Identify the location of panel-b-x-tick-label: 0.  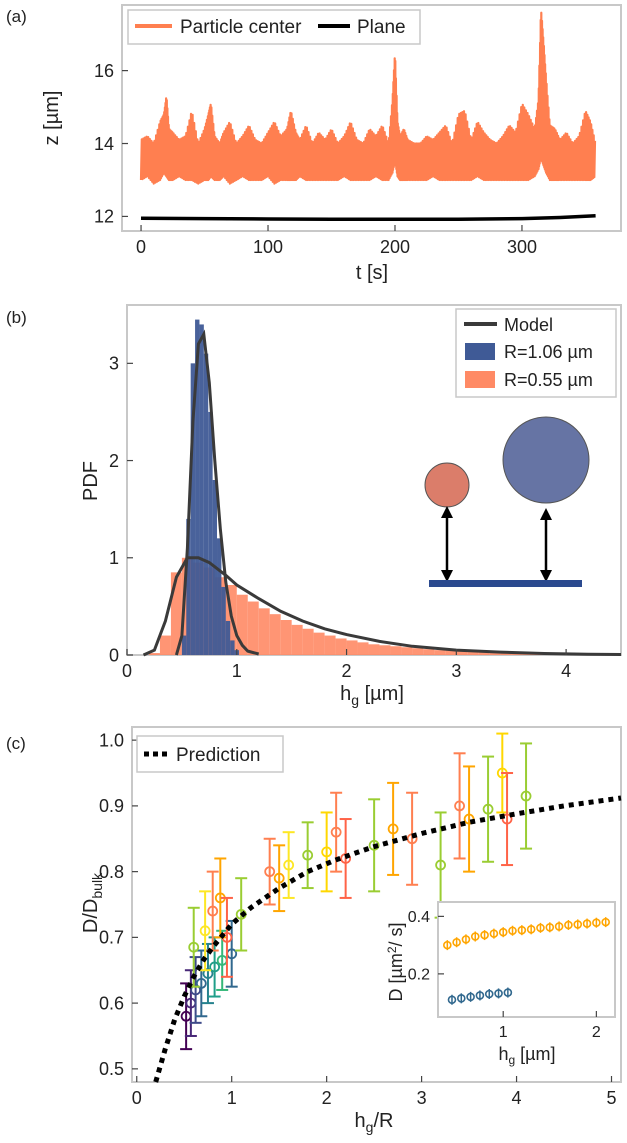
(127, 671).